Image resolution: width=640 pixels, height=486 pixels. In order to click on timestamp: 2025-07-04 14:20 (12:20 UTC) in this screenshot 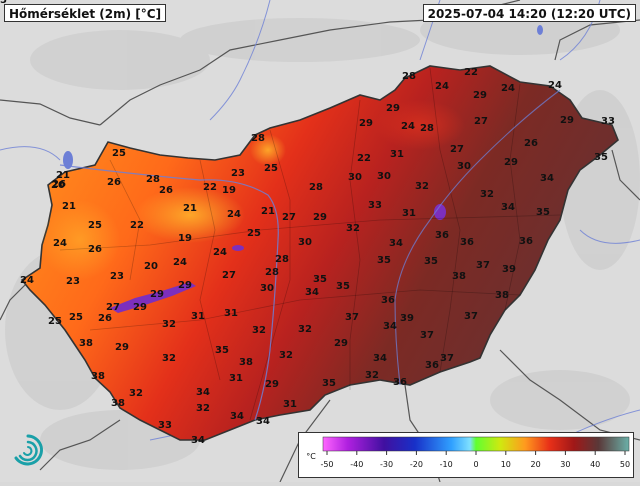, I will do `click(529, 13)`.